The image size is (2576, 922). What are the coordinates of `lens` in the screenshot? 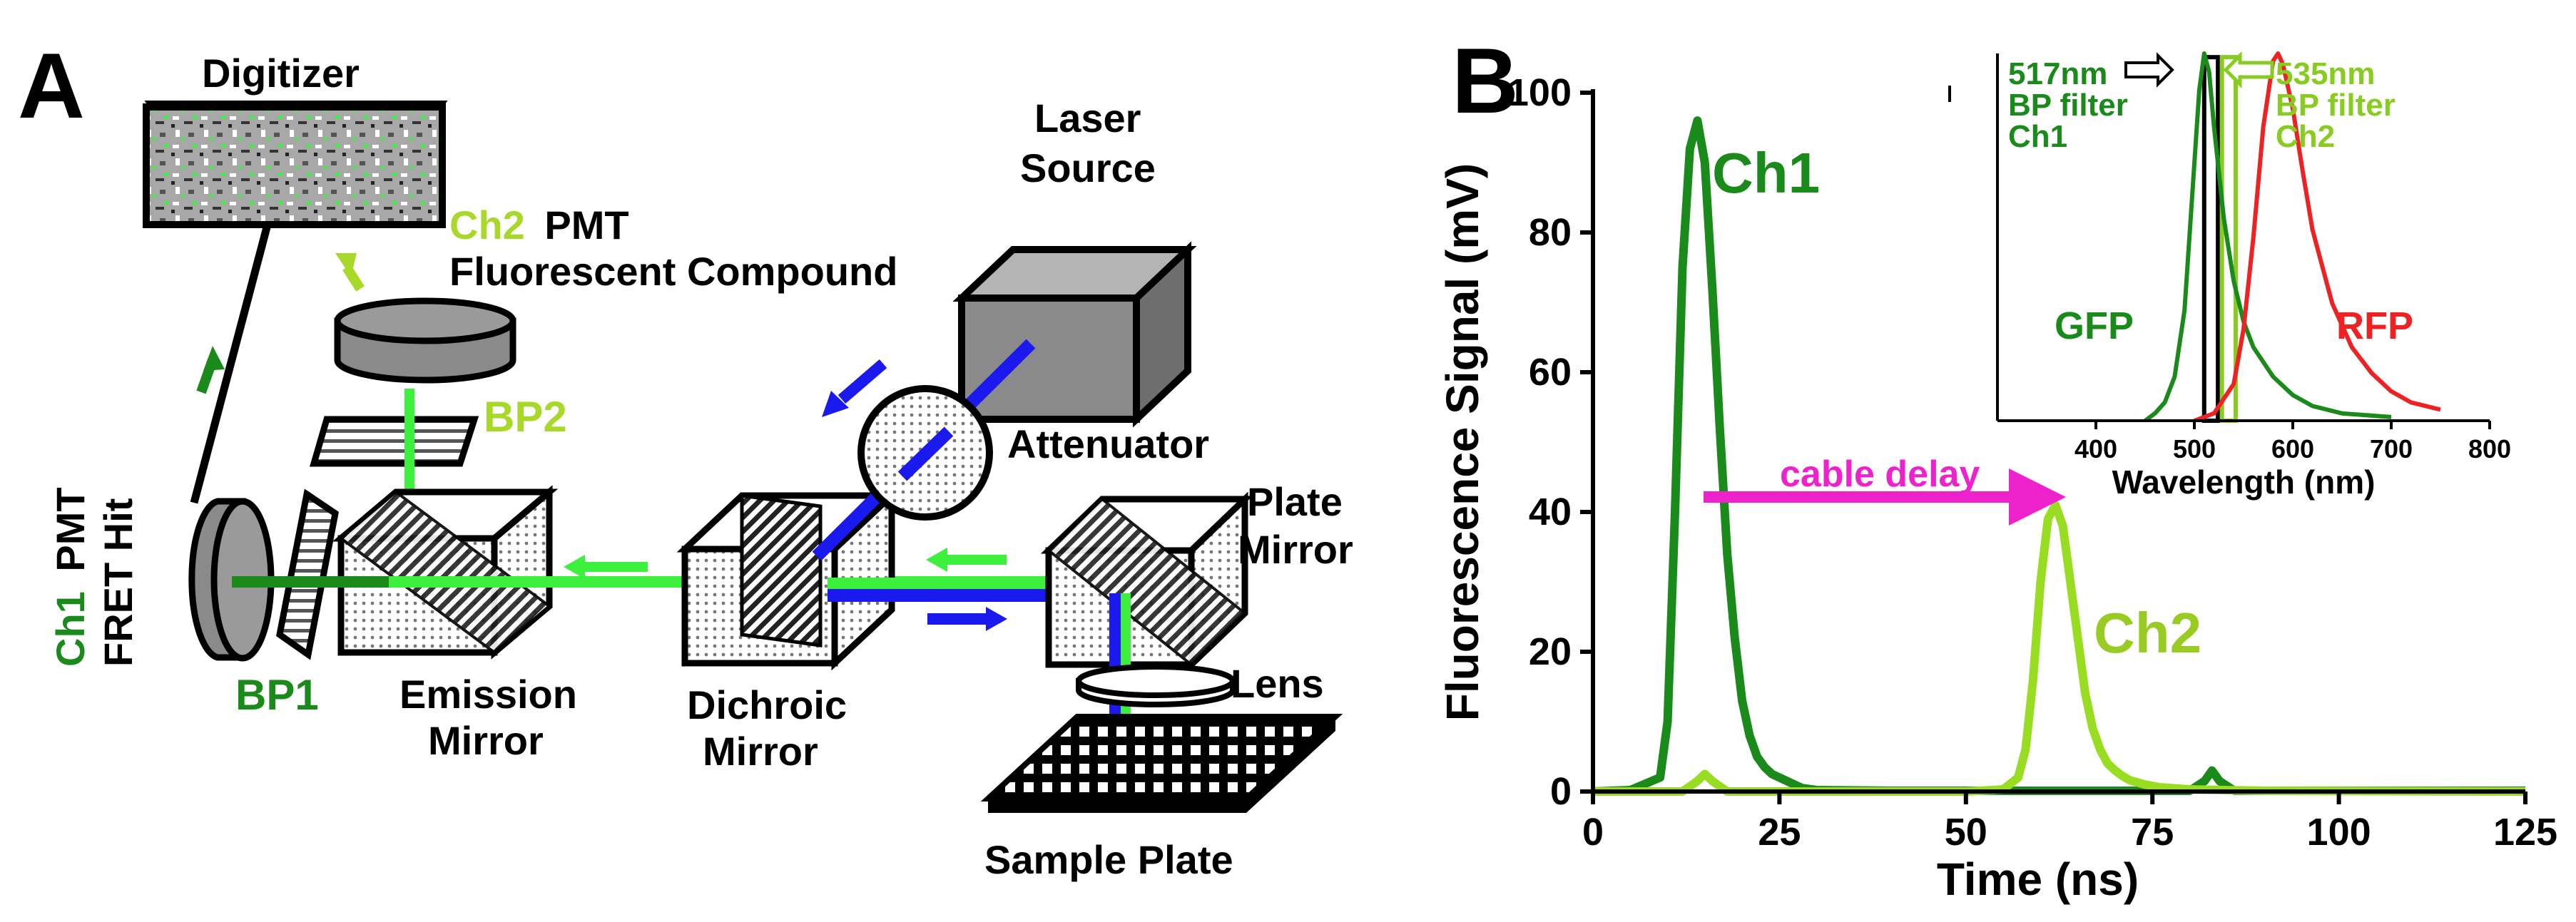 It's located at (1156, 685).